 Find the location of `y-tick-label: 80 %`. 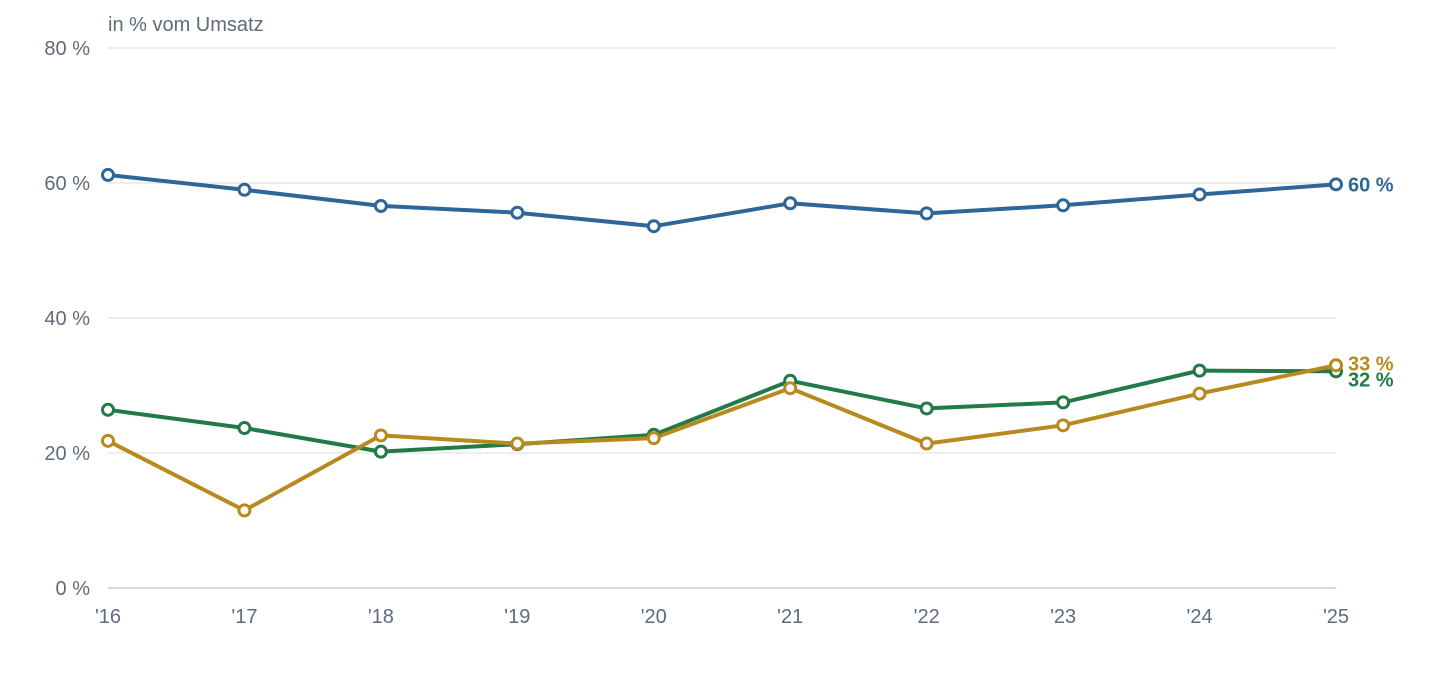

y-tick-label: 80 % is located at coordinates (67, 49).